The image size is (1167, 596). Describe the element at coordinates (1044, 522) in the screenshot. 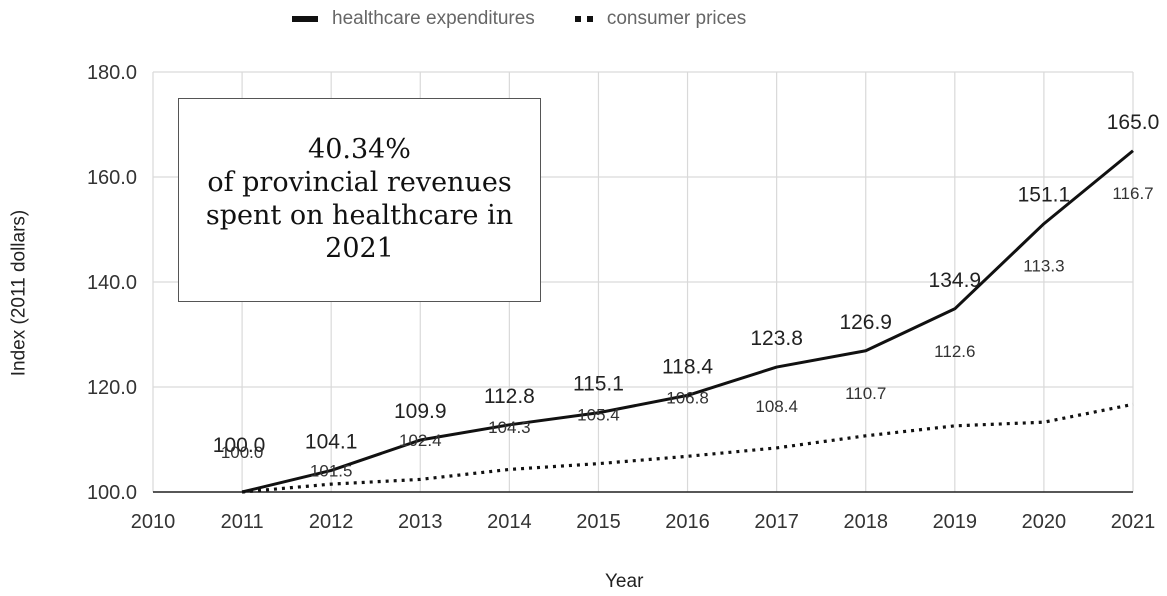

I see `x-tick-label: 2020` at that location.